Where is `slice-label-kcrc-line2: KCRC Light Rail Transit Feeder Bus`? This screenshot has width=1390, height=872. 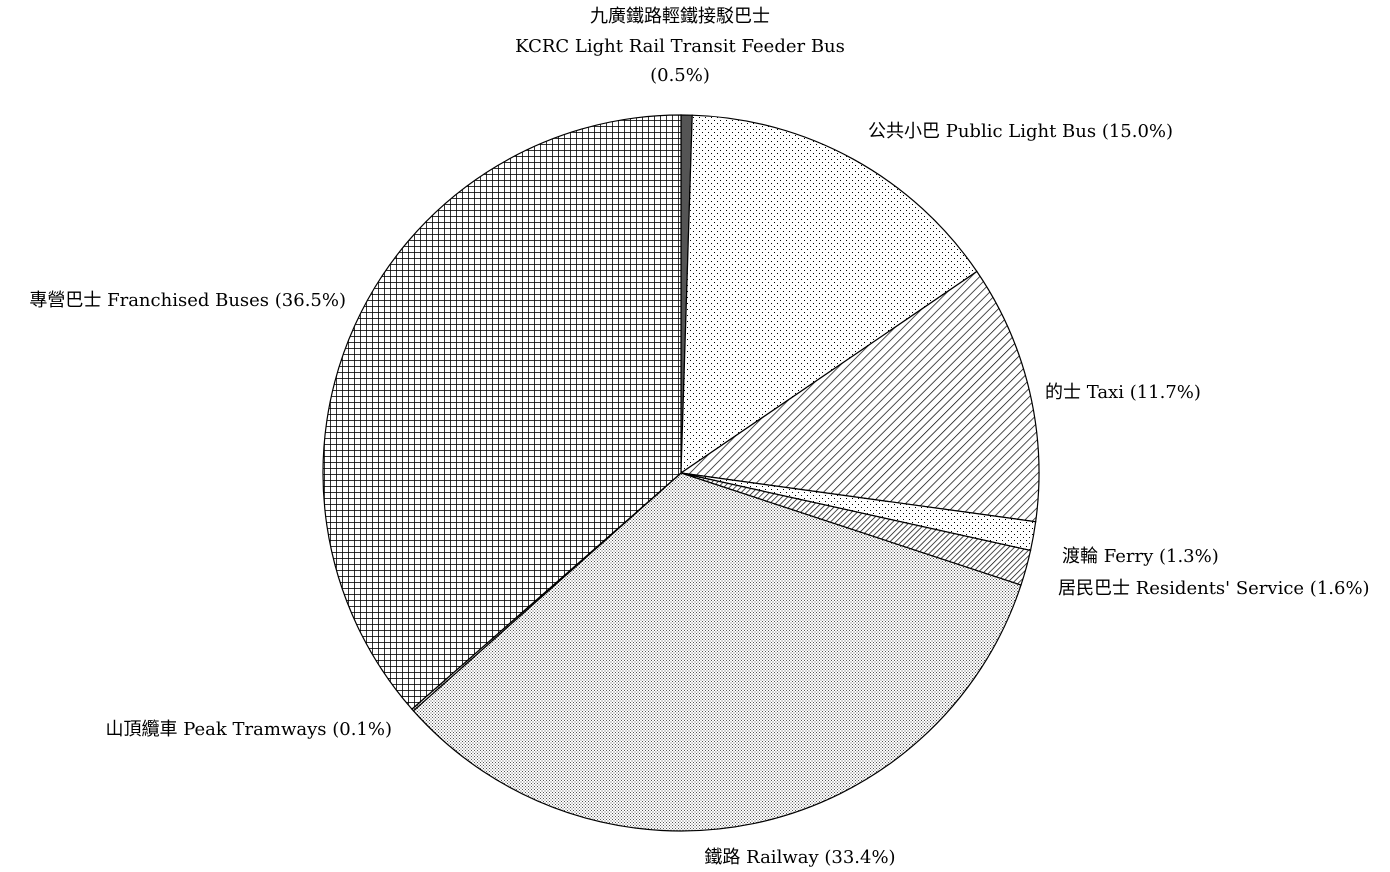
slice-label-kcrc-line2: KCRC Light Rail Transit Feeder Bus is located at coordinates (680, 46).